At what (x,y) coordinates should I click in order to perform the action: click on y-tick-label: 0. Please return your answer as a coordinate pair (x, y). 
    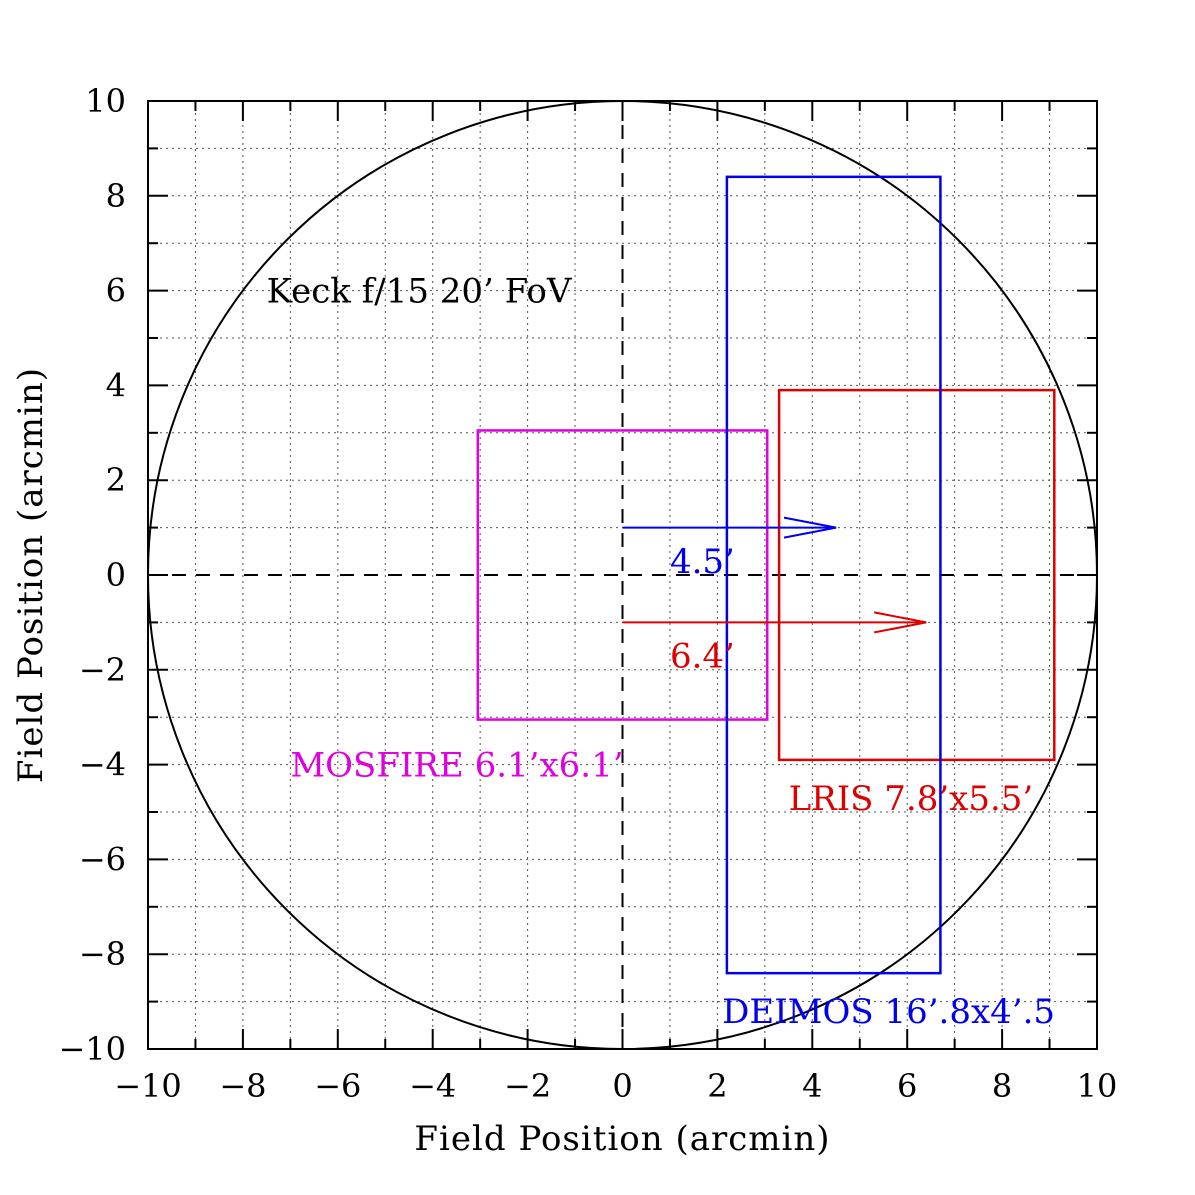
    Looking at the image, I should click on (116, 575).